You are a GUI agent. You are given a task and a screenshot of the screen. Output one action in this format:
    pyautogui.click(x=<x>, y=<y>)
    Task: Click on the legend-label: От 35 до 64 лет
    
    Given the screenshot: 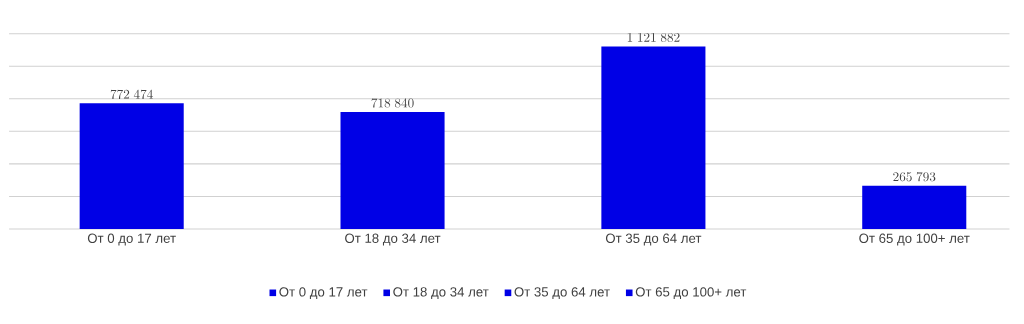 What is the action you would take?
    pyautogui.click(x=562, y=293)
    